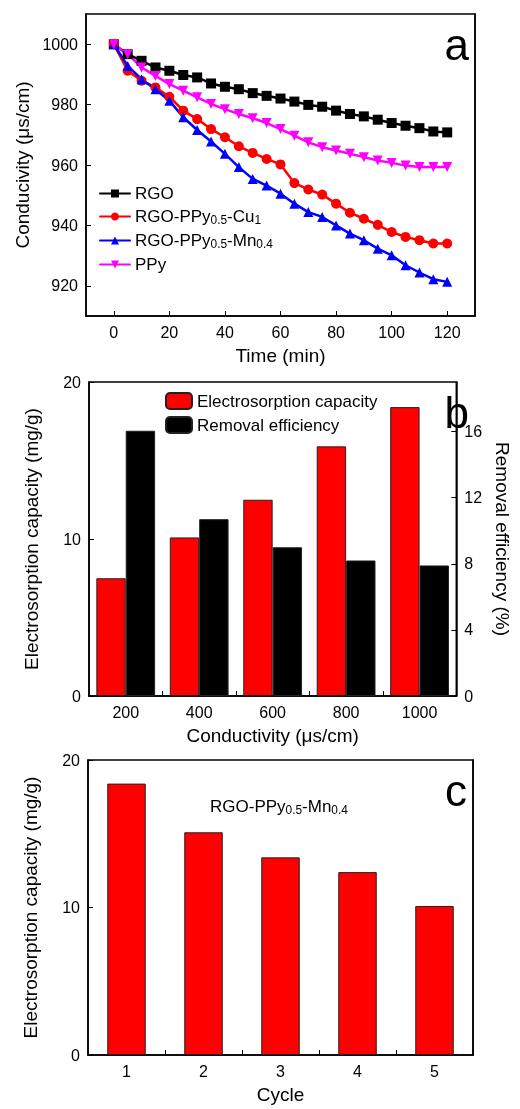 The image size is (520, 1109). What do you see at coordinates (225, 332) in the screenshot?
I see `x-tick-label: 40` at bounding box center [225, 332].